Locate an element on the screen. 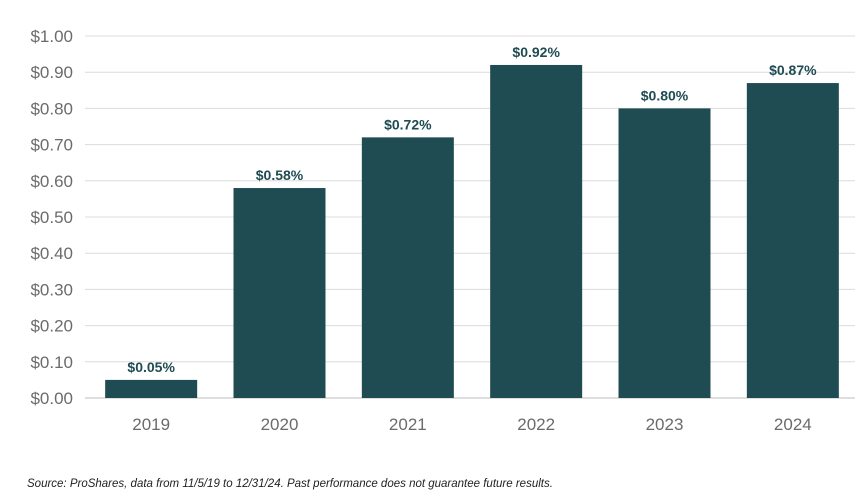  x-tick-label: 2022 is located at coordinates (536, 424).